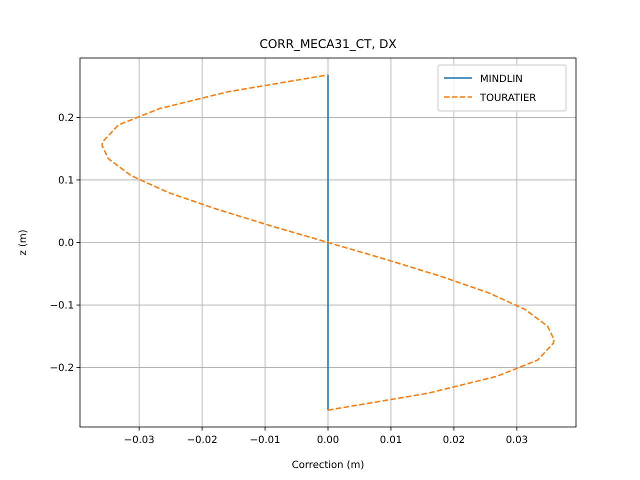  Describe the element at coordinates (139, 440) in the screenshot. I see `x-tick-label: −0.03` at that location.